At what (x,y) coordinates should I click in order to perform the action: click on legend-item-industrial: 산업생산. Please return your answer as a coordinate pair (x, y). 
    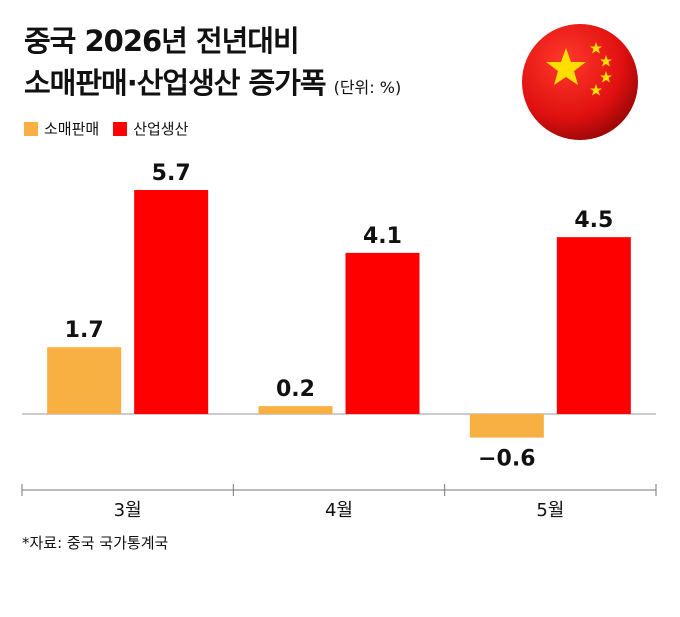
    Looking at the image, I should click on (150, 128).